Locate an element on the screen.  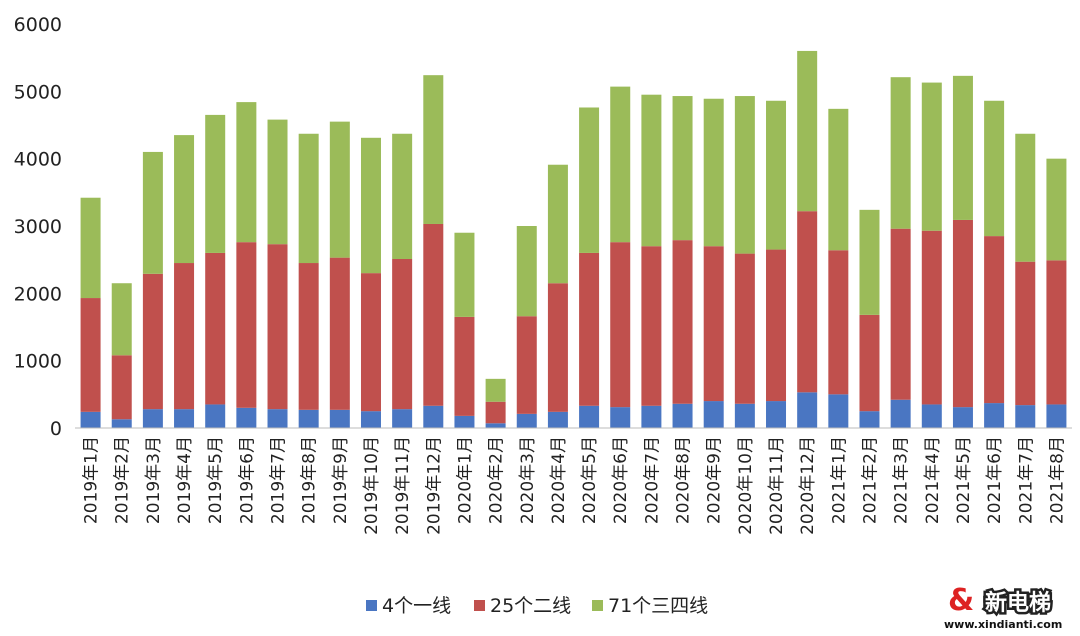
y-tick-label: 3000 is located at coordinates (38, 227).